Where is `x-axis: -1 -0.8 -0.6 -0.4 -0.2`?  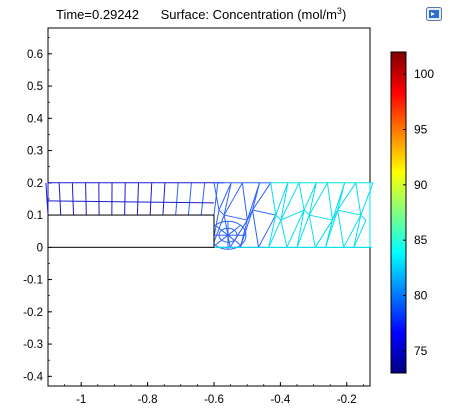 x-axis: -1 -0.8 -0.6 -0.4 -0.2 is located at coordinates (205, 394).